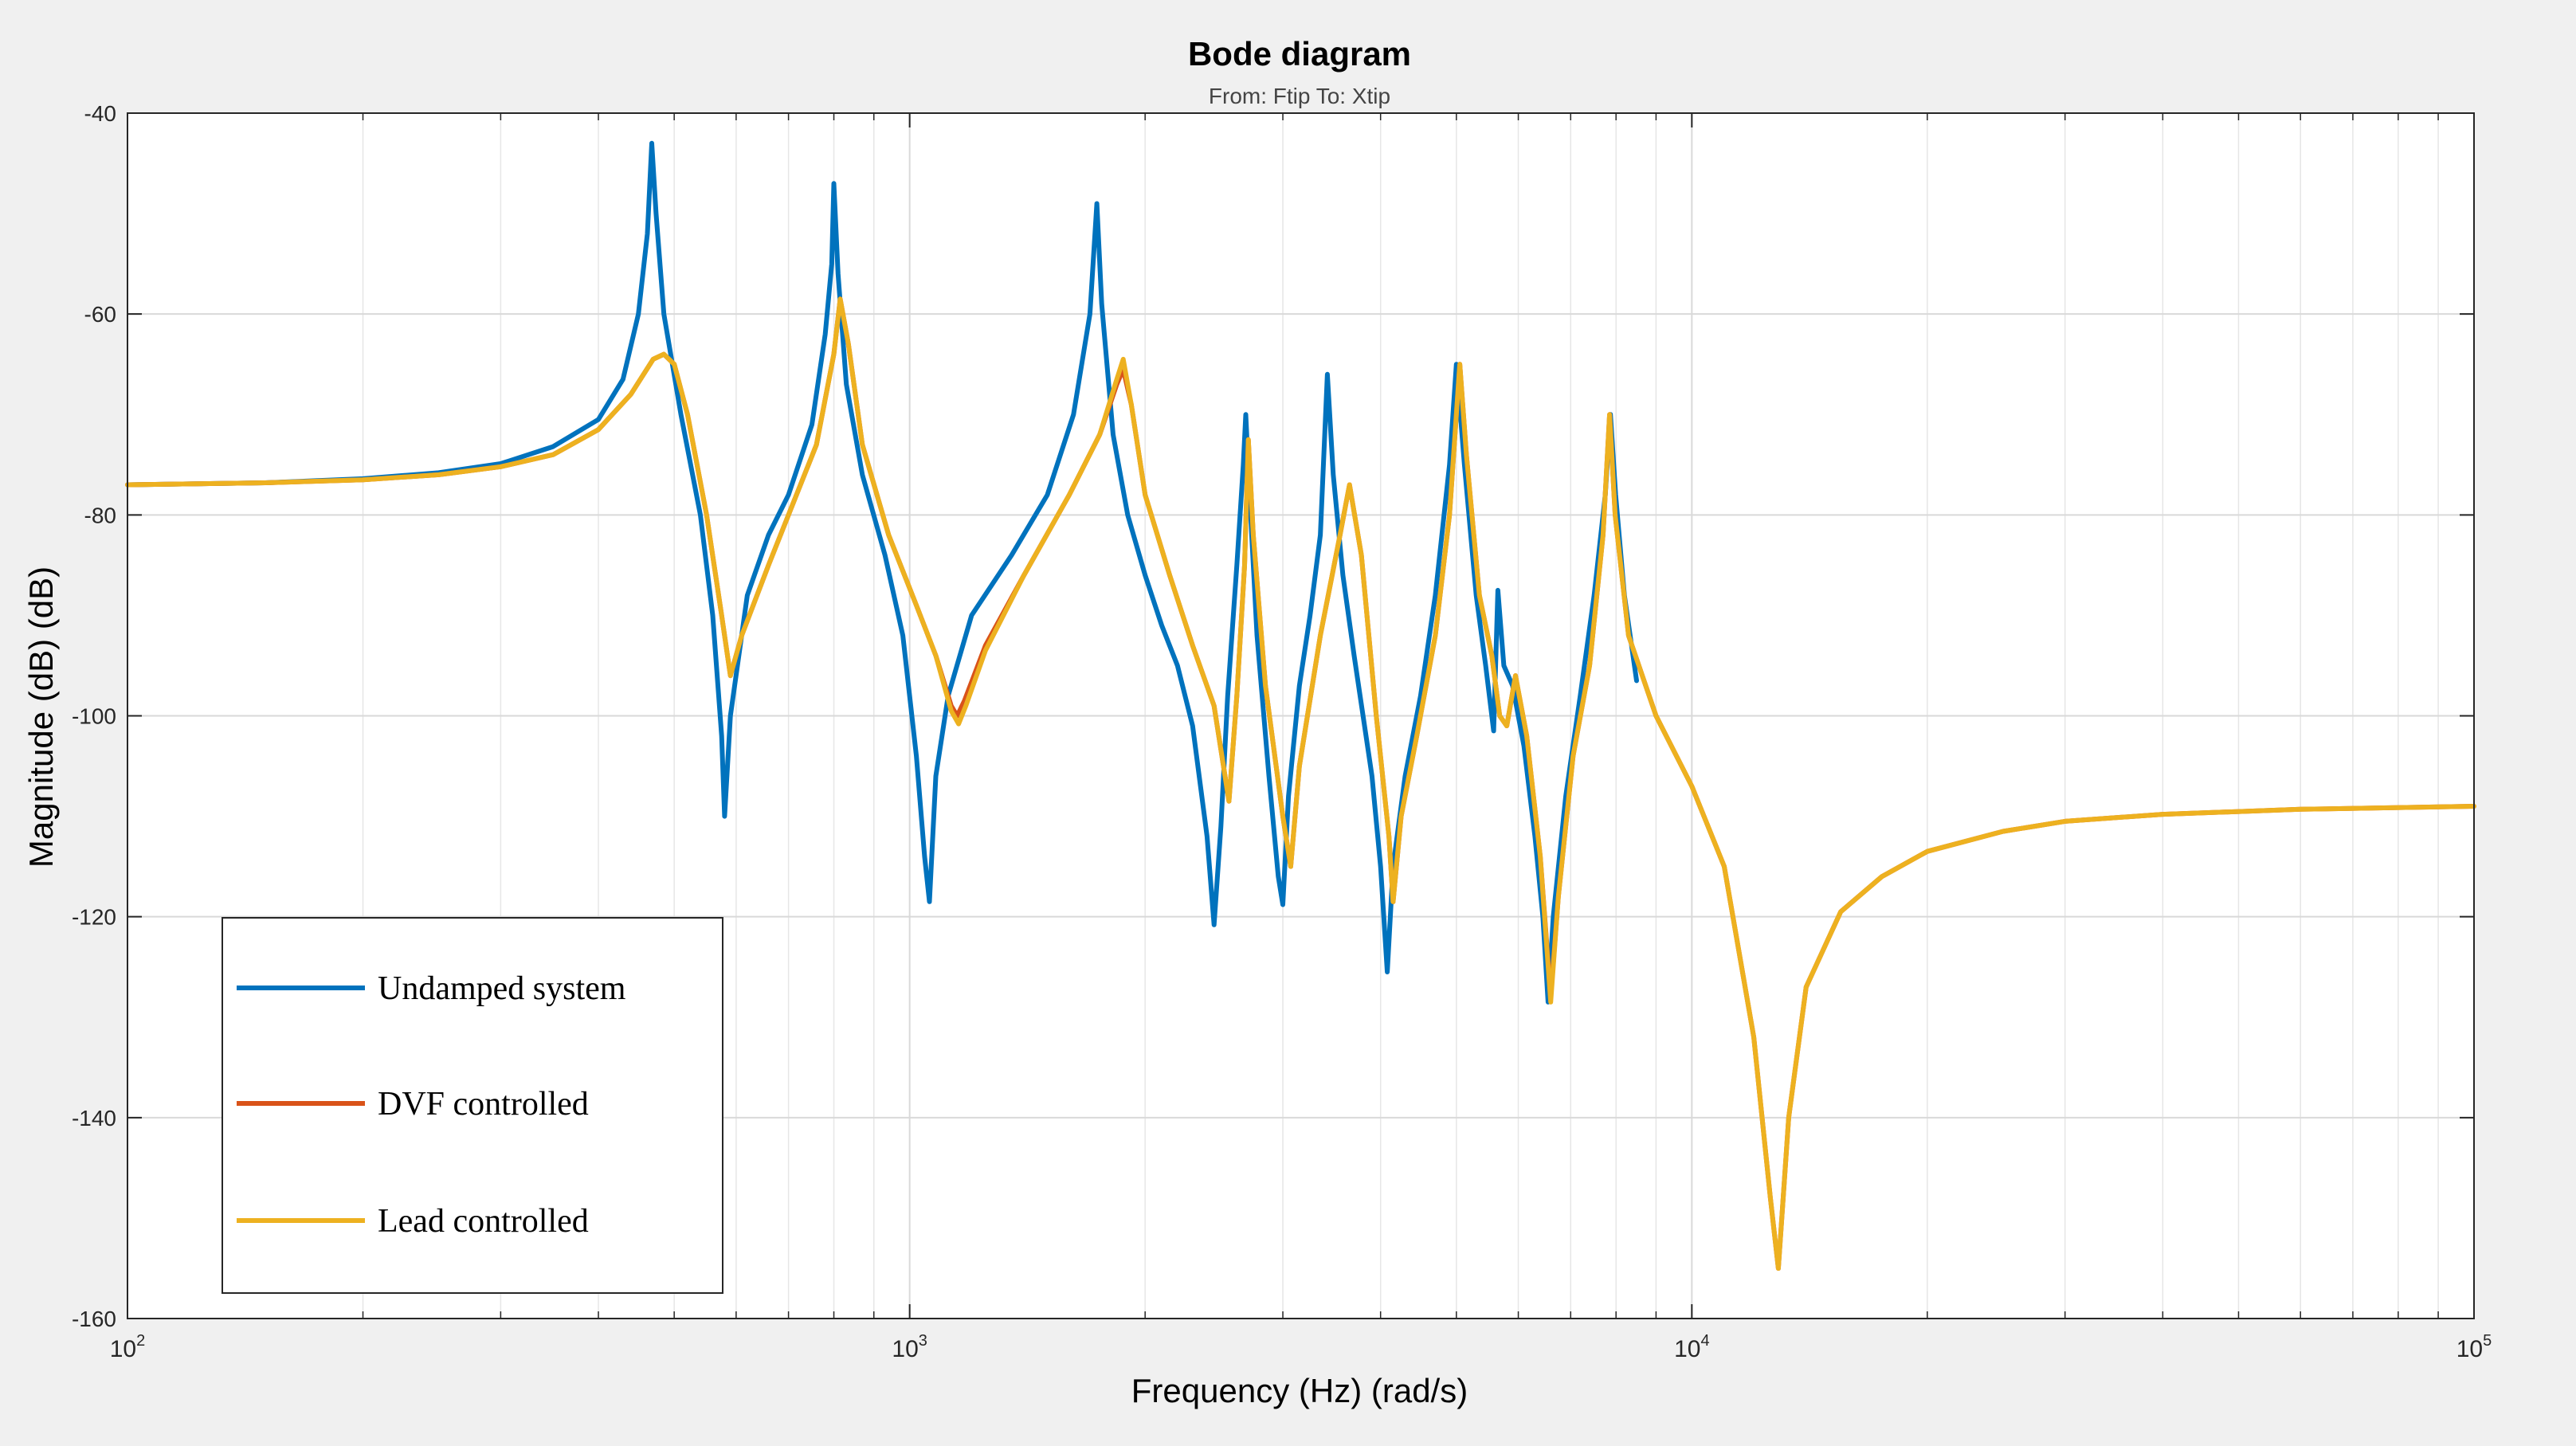 The height and width of the screenshot is (1446, 2576). I want to click on y-tick-label: -100, so click(94, 716).